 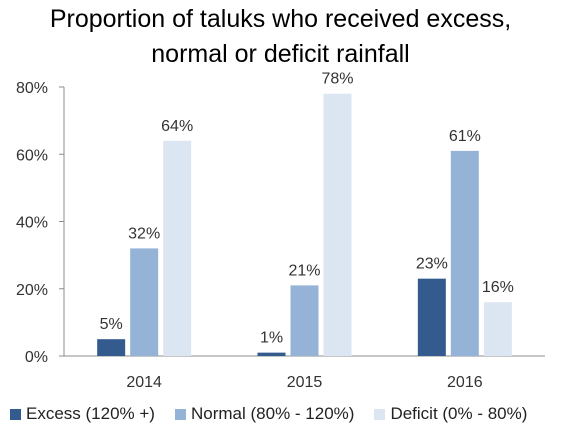 What do you see at coordinates (432, 264) in the screenshot?
I see `data-label: 23%` at bounding box center [432, 264].